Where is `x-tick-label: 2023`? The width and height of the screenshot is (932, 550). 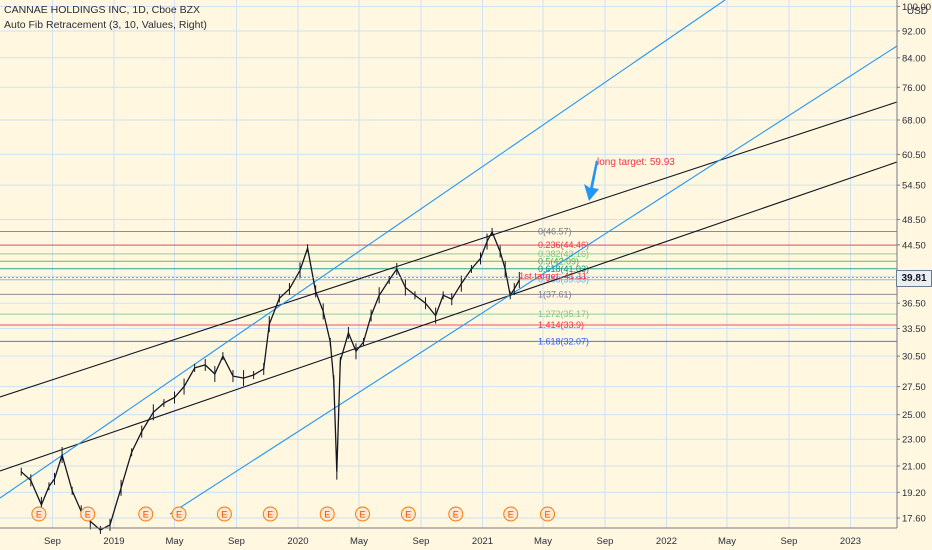 x-tick-label: 2023 is located at coordinates (850, 541).